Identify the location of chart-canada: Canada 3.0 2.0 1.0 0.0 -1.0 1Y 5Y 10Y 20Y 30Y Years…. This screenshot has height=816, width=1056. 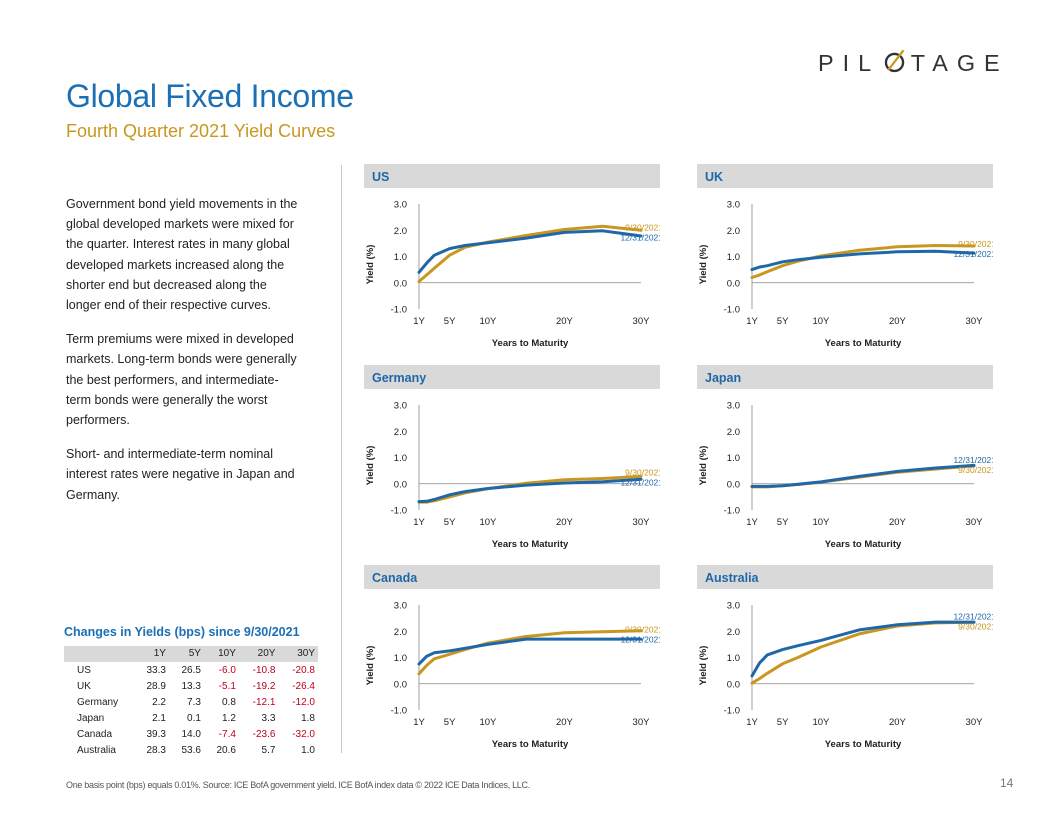
(512, 663).